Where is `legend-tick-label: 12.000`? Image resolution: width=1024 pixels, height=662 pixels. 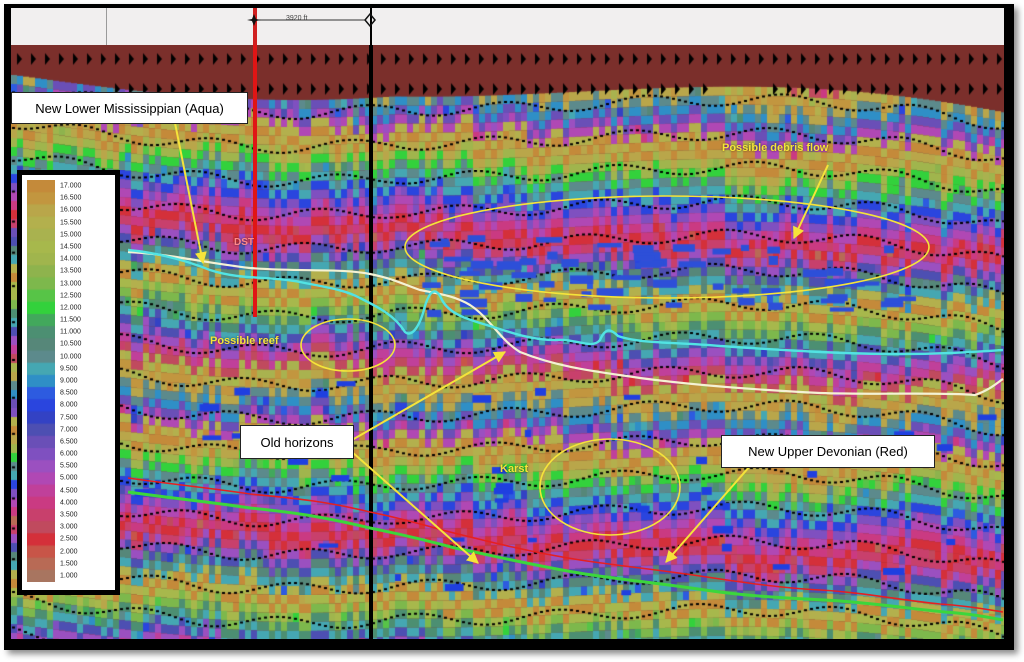 legend-tick-label: 12.000 is located at coordinates (71, 308).